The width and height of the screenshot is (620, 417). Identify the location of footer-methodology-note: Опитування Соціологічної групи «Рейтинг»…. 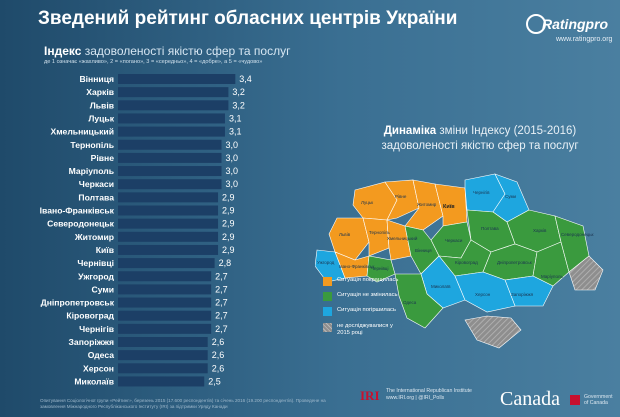
(183, 403).